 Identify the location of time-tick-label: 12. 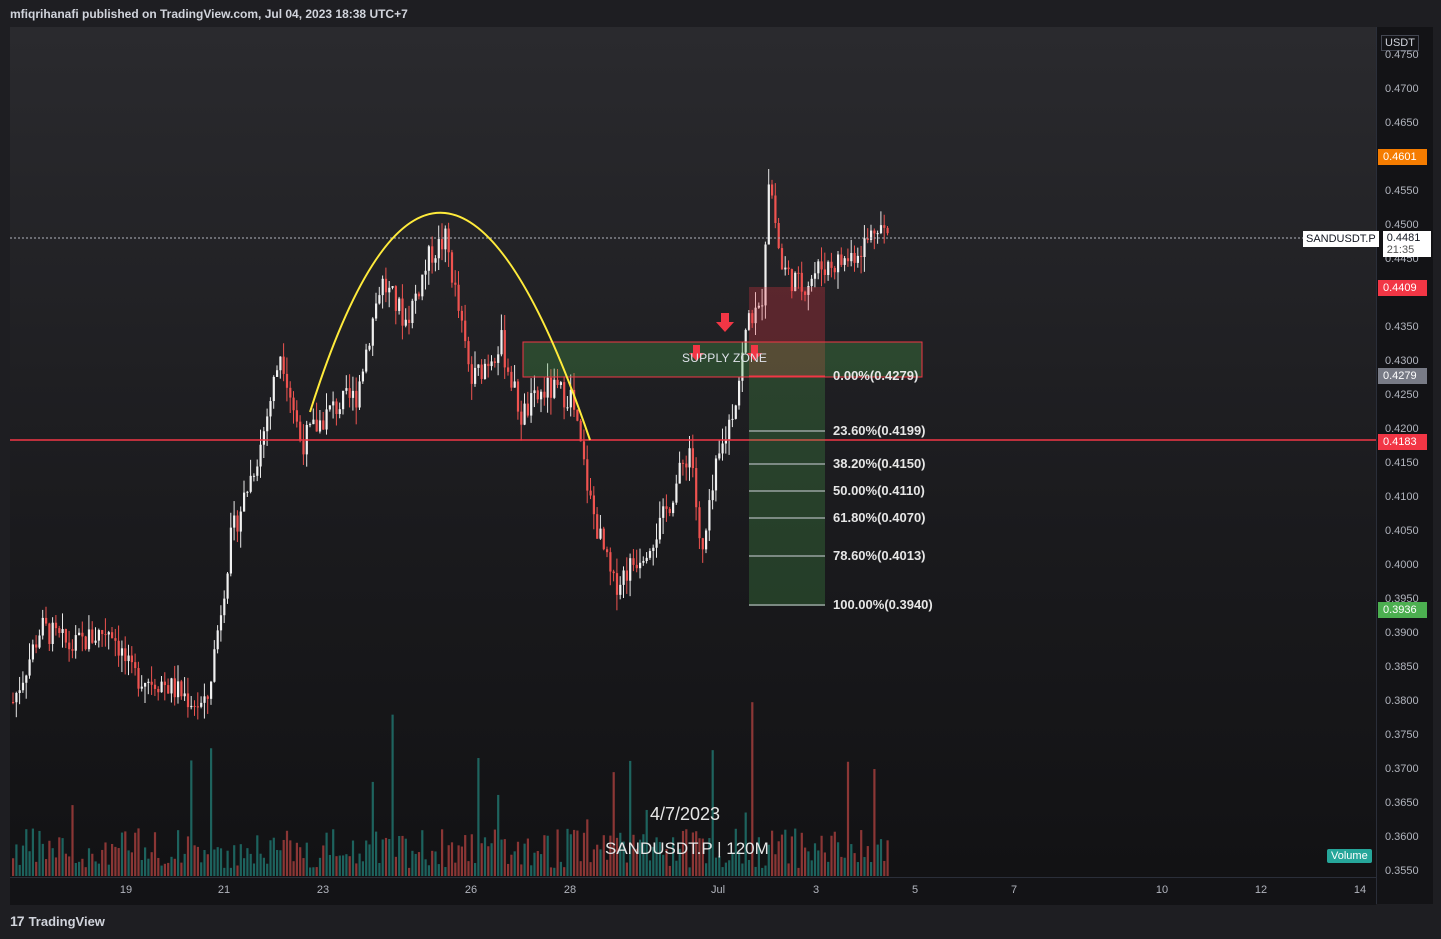
(1261, 890).